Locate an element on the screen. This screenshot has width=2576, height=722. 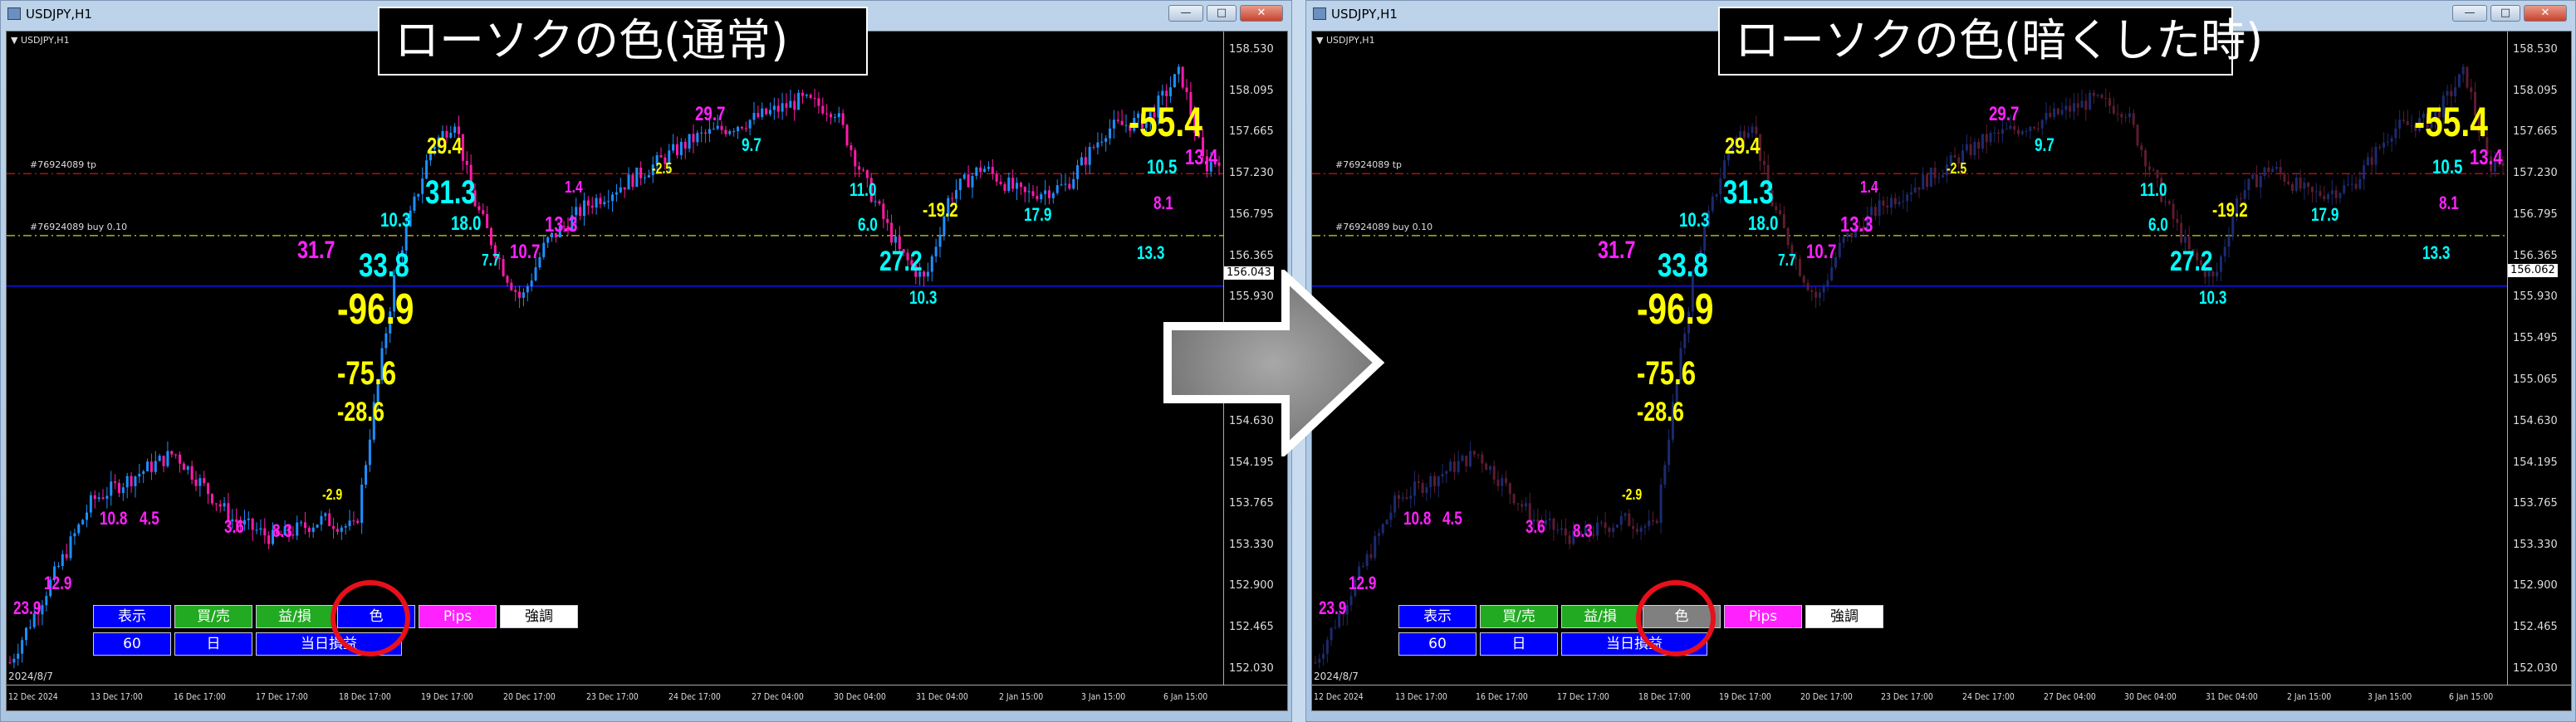
trade-pips-label: -2.5 is located at coordinates (663, 168).